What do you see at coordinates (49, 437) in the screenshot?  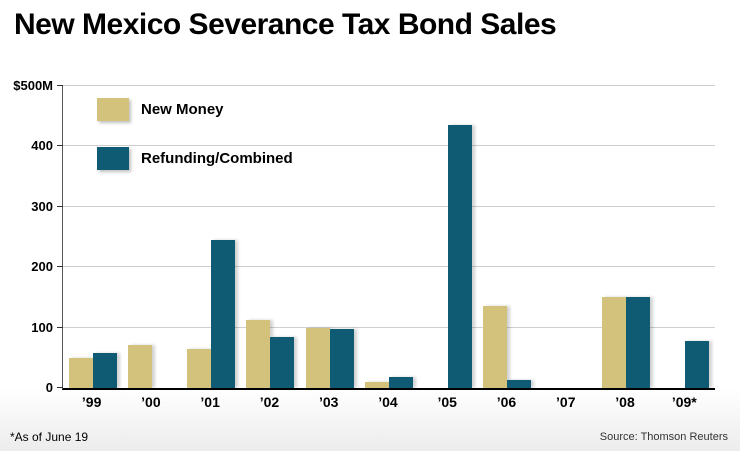 I see `footnote: *As of June 19` at bounding box center [49, 437].